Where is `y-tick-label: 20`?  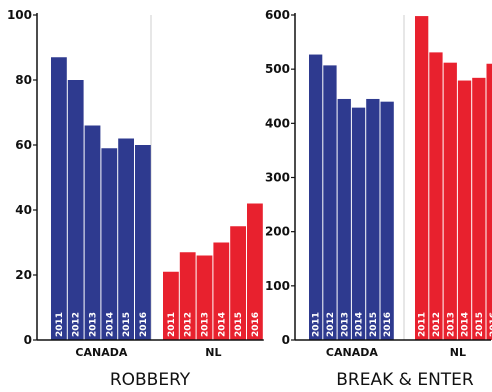 y-tick-label: 20 is located at coordinates (23, 275).